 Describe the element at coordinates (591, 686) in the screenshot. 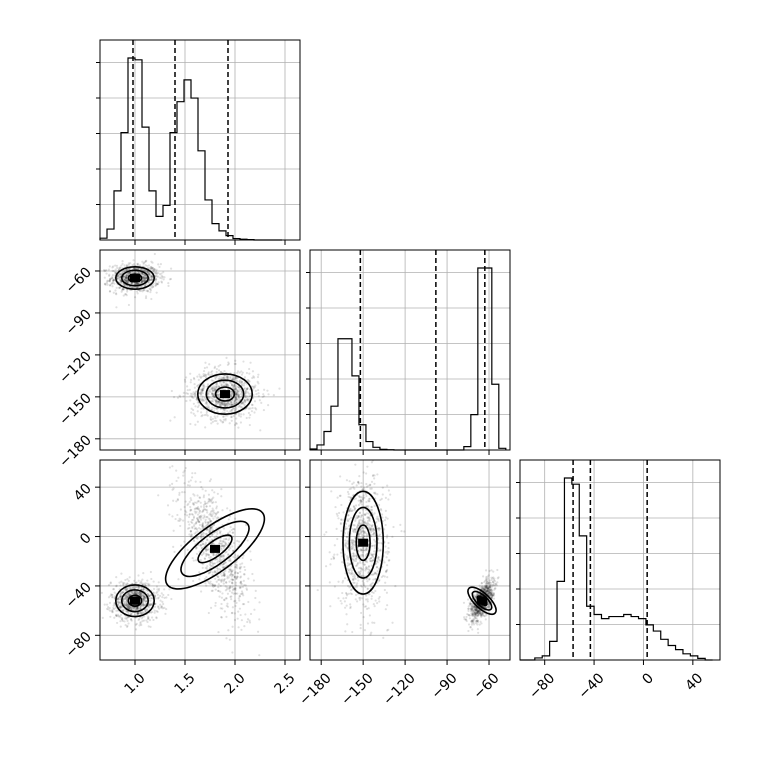

I see `x-tick-label: −40` at that location.